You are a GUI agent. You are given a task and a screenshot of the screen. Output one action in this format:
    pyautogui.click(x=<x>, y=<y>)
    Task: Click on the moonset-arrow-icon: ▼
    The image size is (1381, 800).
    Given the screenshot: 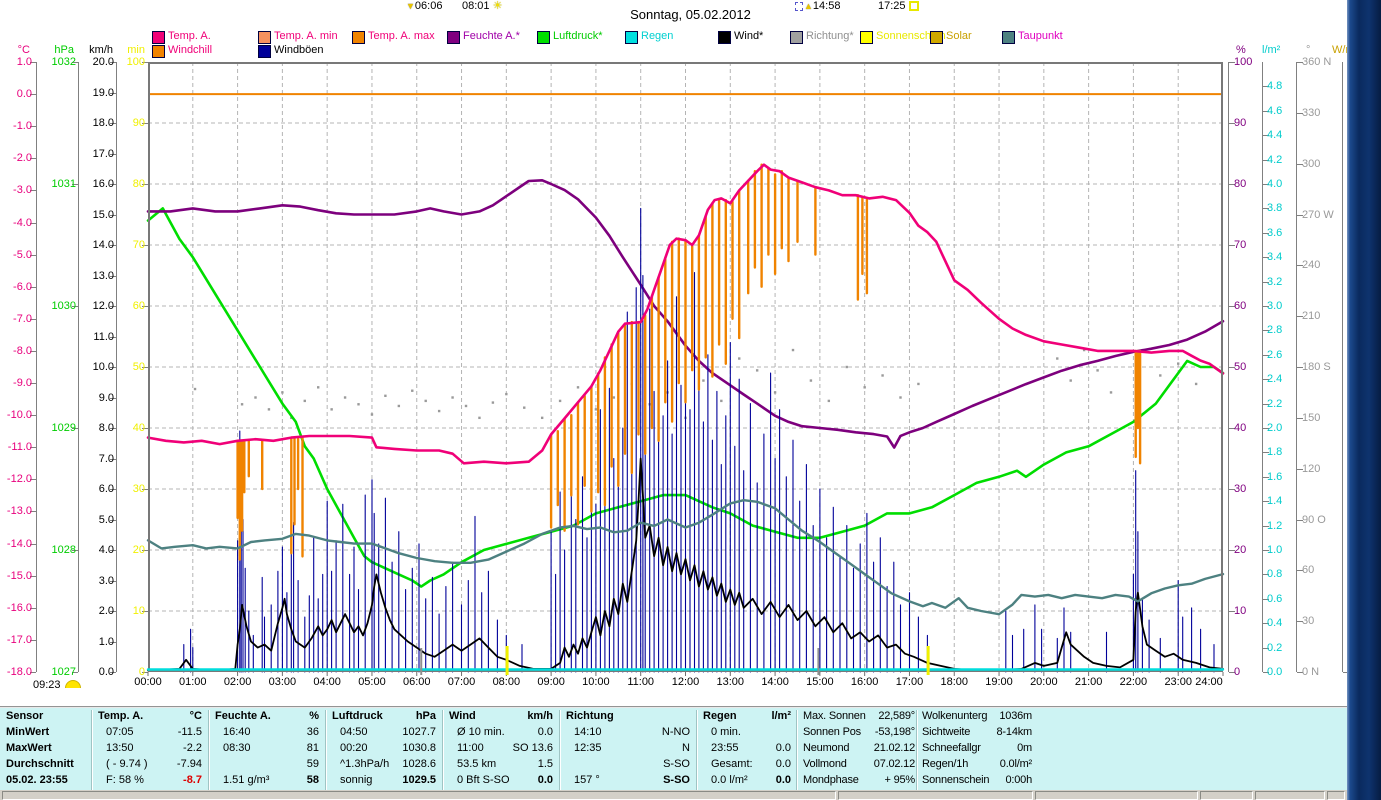 What is the action you would take?
    pyautogui.click(x=410, y=6)
    